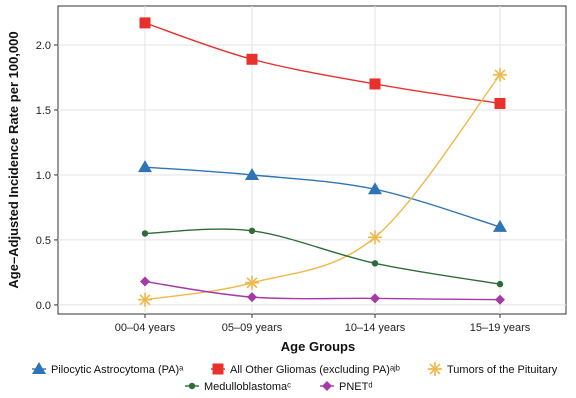 The width and height of the screenshot is (576, 398). What do you see at coordinates (117, 370) in the screenshot?
I see `legend-label-0: Pilocytic Astrocytoma (PA)ᵃ` at bounding box center [117, 370].